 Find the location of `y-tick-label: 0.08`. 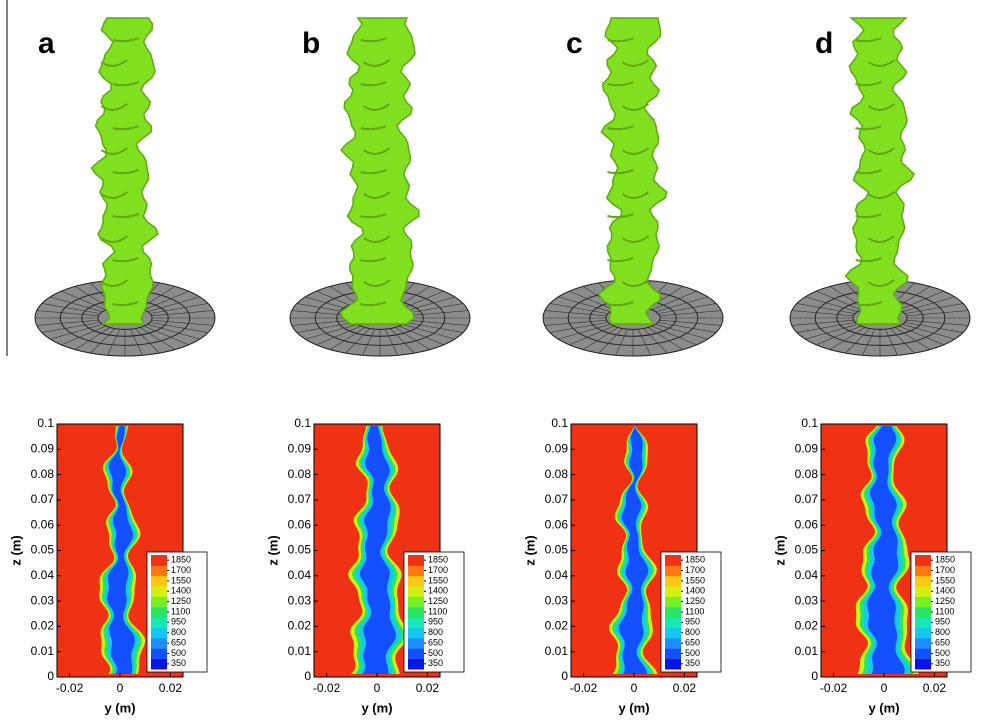

y-tick-label: 0.08 is located at coordinates (43, 474).